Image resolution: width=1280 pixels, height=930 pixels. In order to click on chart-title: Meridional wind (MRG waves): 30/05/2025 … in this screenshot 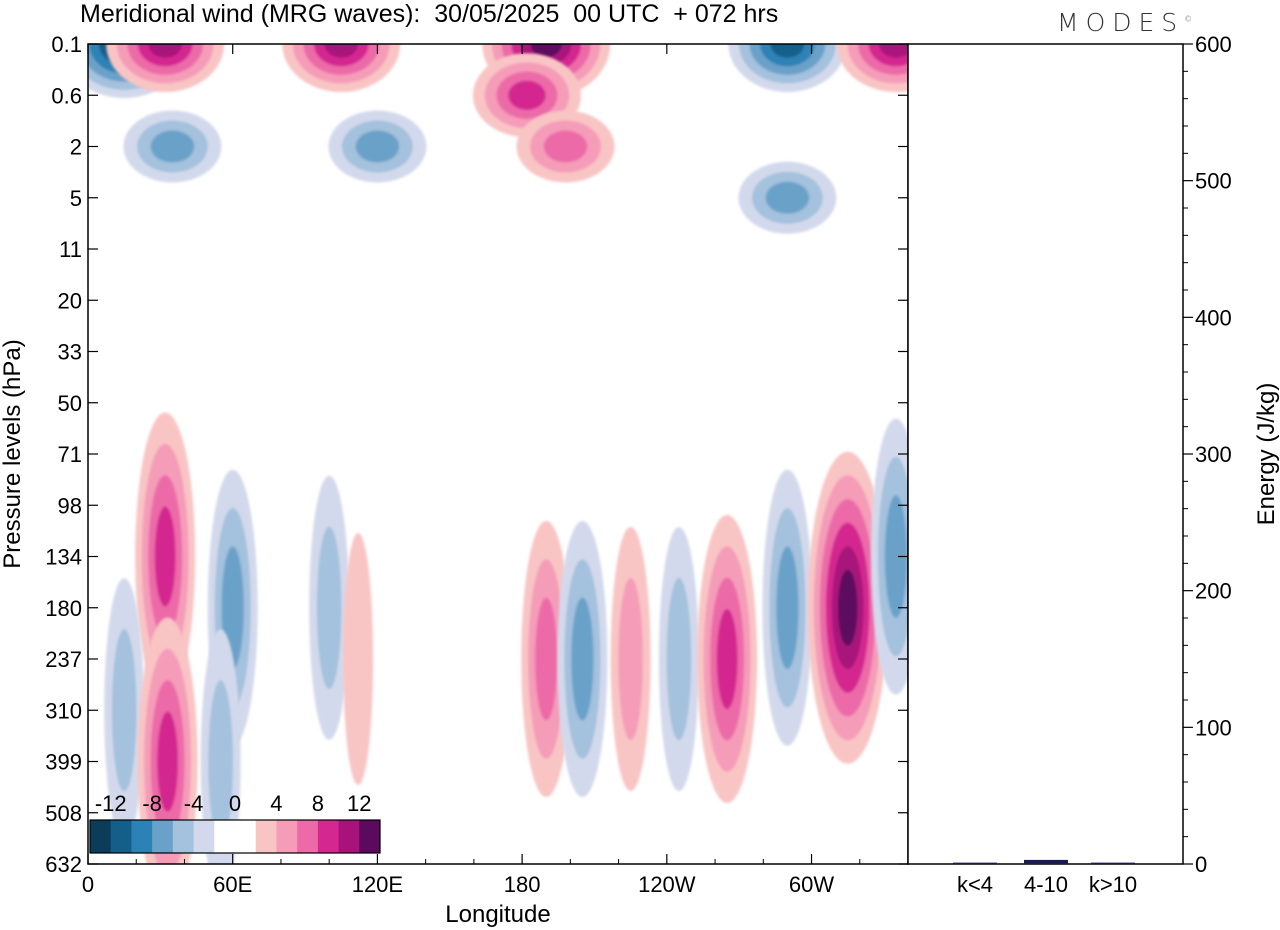, I will do `click(429, 14)`.